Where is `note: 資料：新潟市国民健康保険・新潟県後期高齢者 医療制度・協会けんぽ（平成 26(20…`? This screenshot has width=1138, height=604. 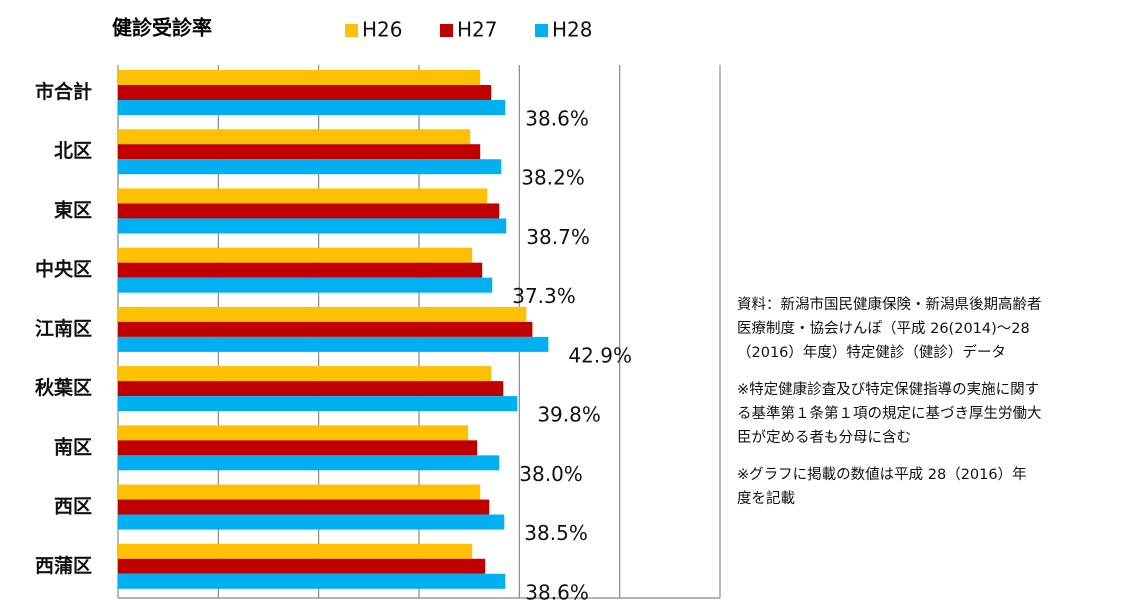 note: 資料：新潟市国民健康保険・新潟県後期高齢者 医療制度・協会けんぽ（平成 26(20… is located at coordinates (889, 329).